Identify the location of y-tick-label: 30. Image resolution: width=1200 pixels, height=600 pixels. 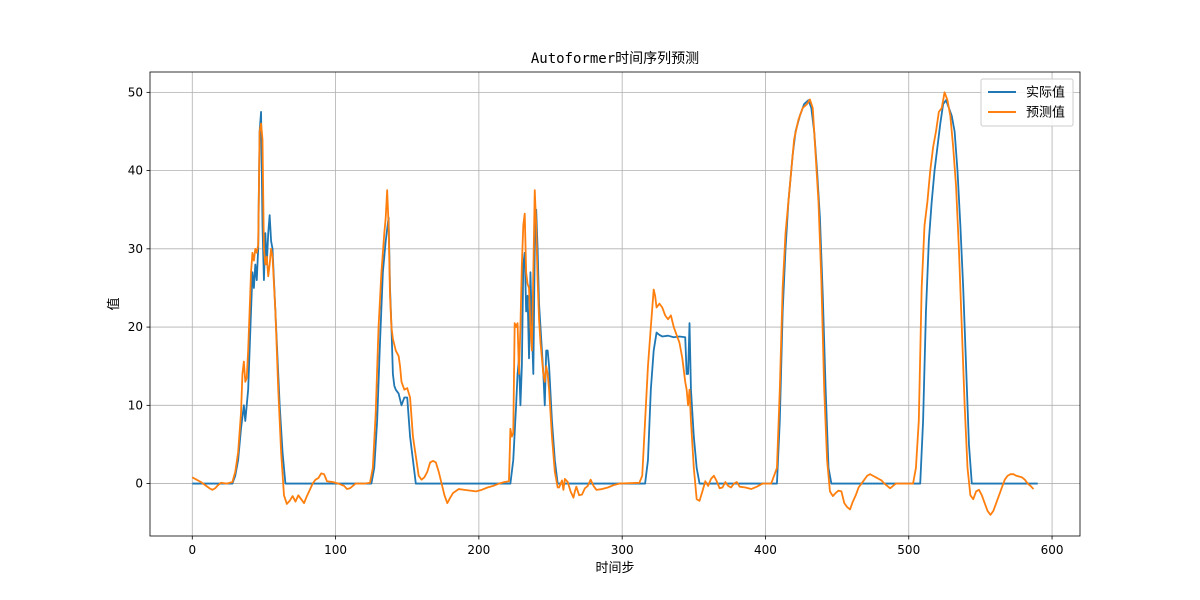
(135, 249).